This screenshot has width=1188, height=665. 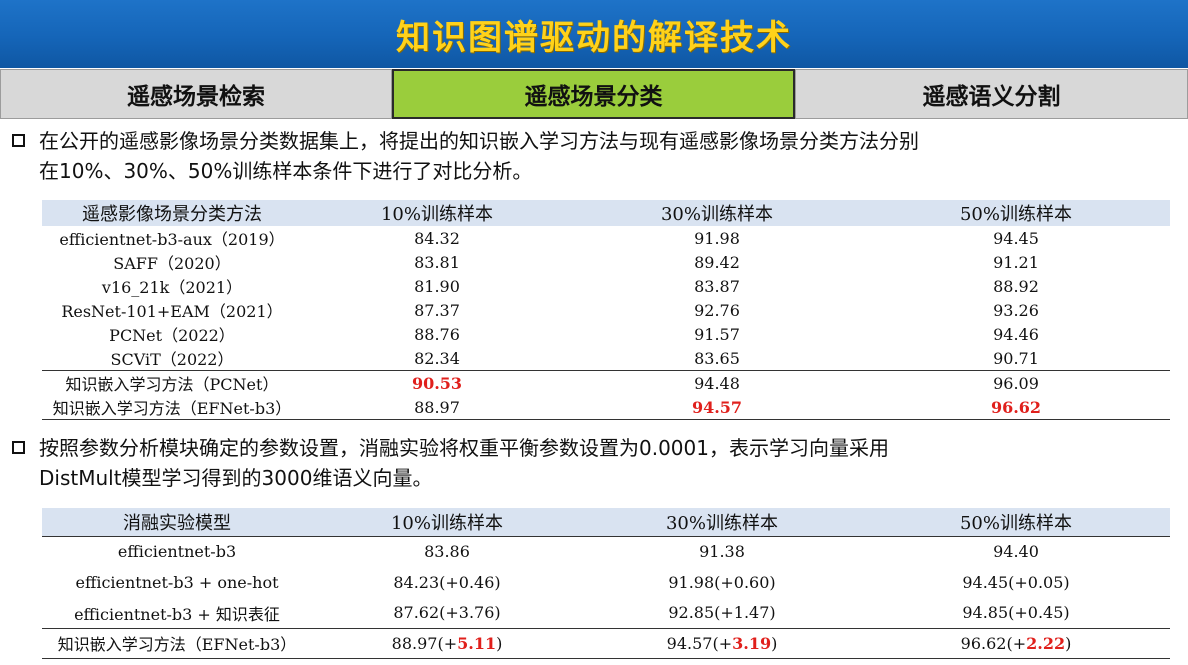 I want to click on value-cell: 81.90, so click(x=437, y=286).